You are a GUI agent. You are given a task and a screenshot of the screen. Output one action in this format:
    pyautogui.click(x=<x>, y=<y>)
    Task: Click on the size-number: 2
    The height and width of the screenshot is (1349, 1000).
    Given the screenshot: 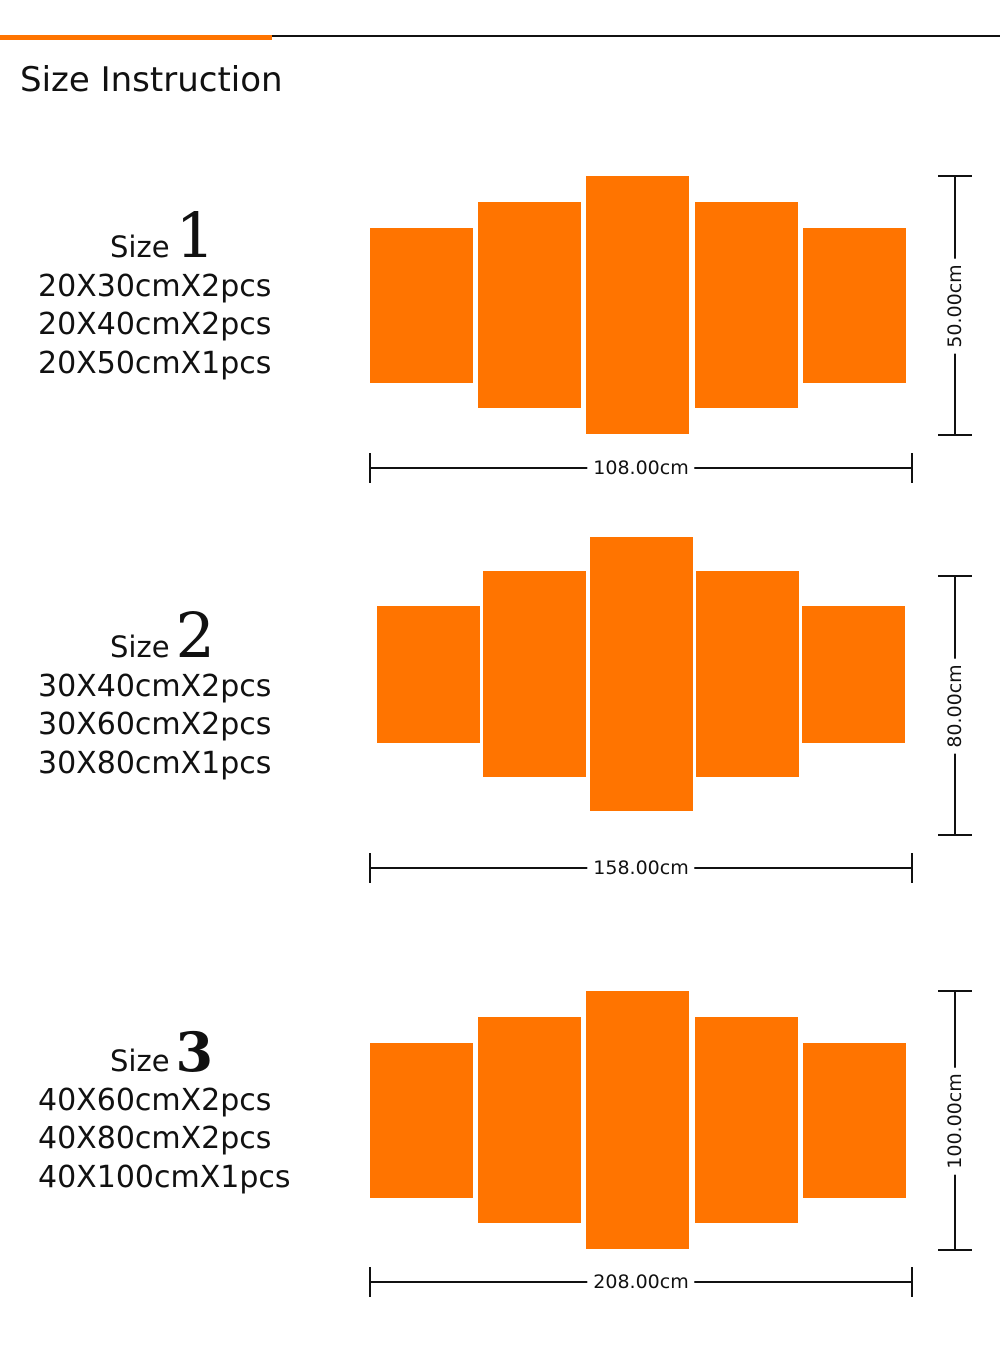 What is the action you would take?
    pyautogui.click(x=195, y=635)
    